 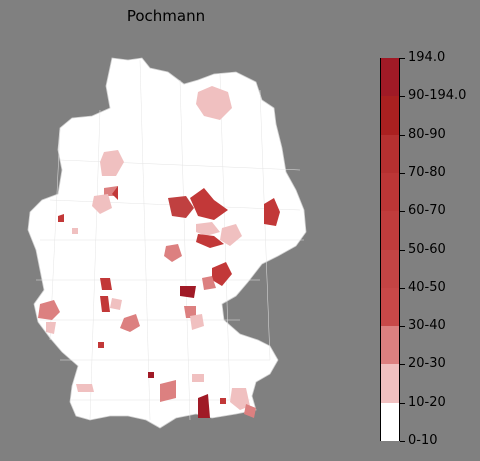 What do you see at coordinates (166, 16) in the screenshot?
I see `map-title: Pochmann` at bounding box center [166, 16].